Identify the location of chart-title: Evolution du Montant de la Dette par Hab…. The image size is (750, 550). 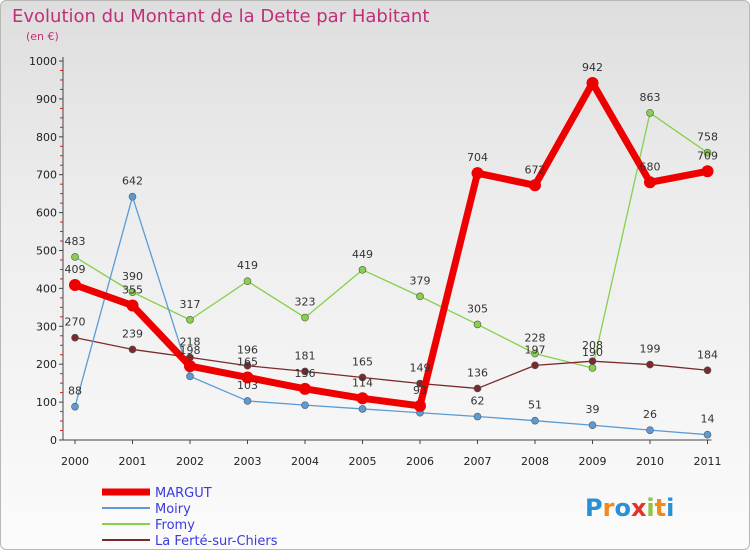
(220, 16).